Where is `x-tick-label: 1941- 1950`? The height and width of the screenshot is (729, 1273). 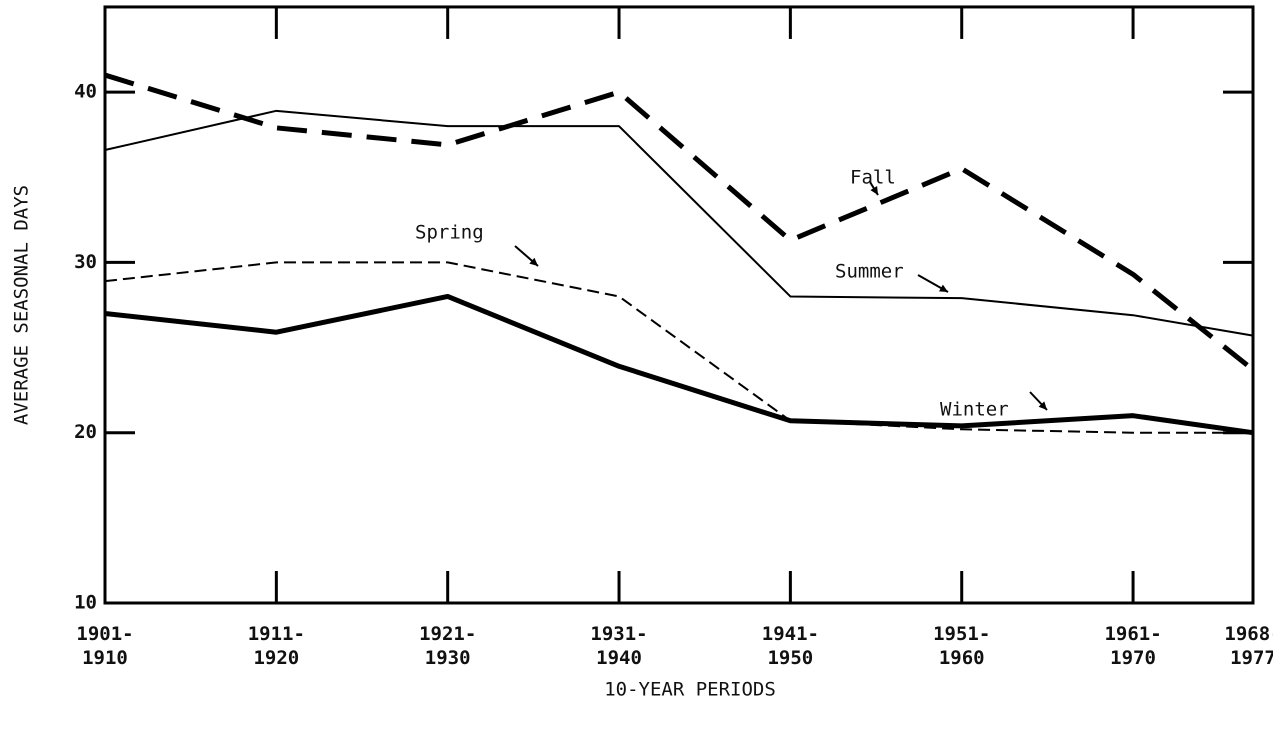
x-tick-label: 1941- 1950 is located at coordinates (790, 646).